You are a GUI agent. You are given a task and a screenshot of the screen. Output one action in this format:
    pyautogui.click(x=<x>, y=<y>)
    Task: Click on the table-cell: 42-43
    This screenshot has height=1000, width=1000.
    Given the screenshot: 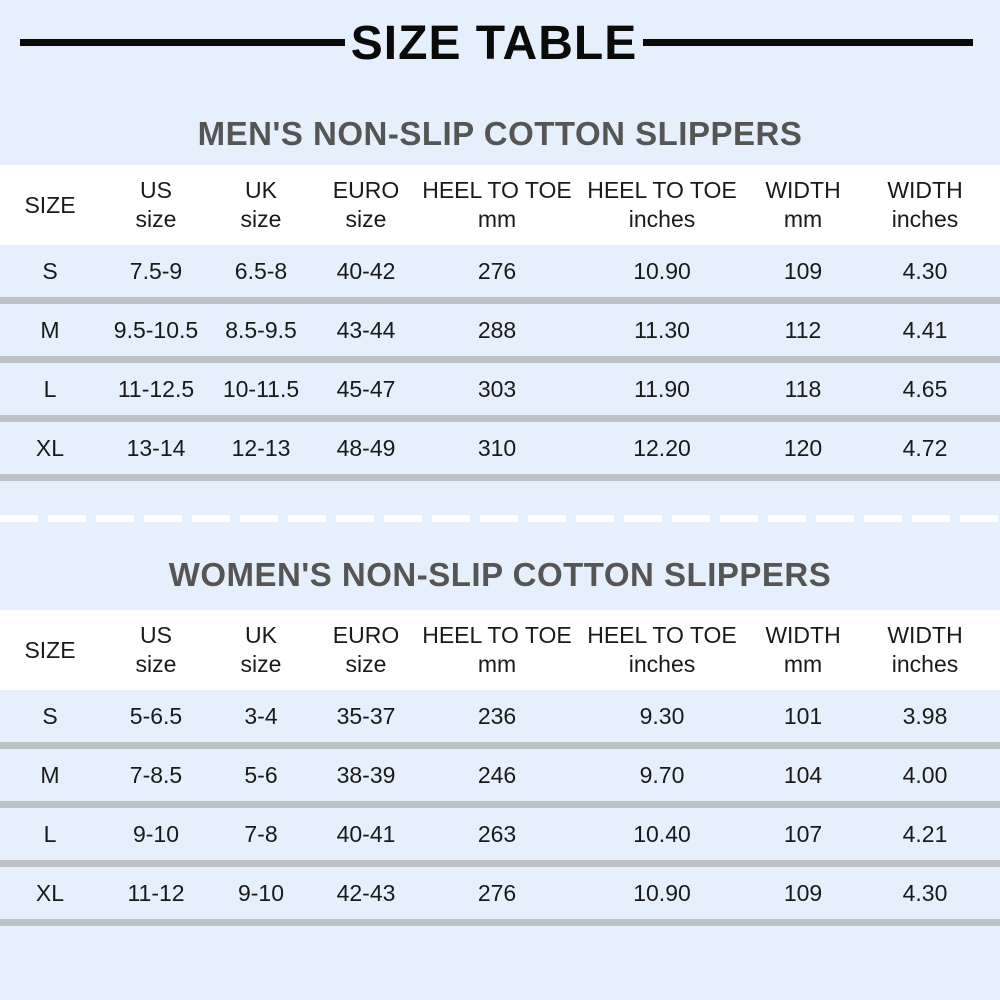 What is the action you would take?
    pyautogui.click(x=366, y=892)
    